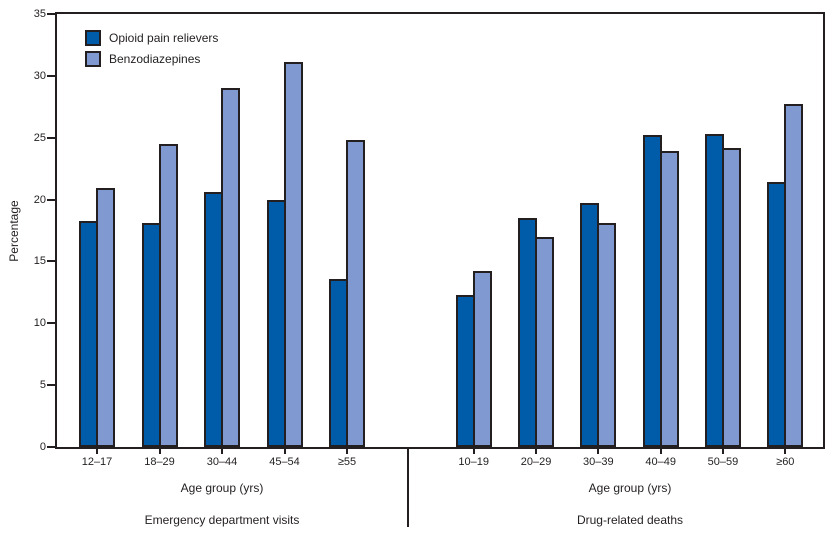 This screenshot has width=835, height=537. What do you see at coordinates (39, 75) in the screenshot?
I see `y-tick-label: 30` at bounding box center [39, 75].